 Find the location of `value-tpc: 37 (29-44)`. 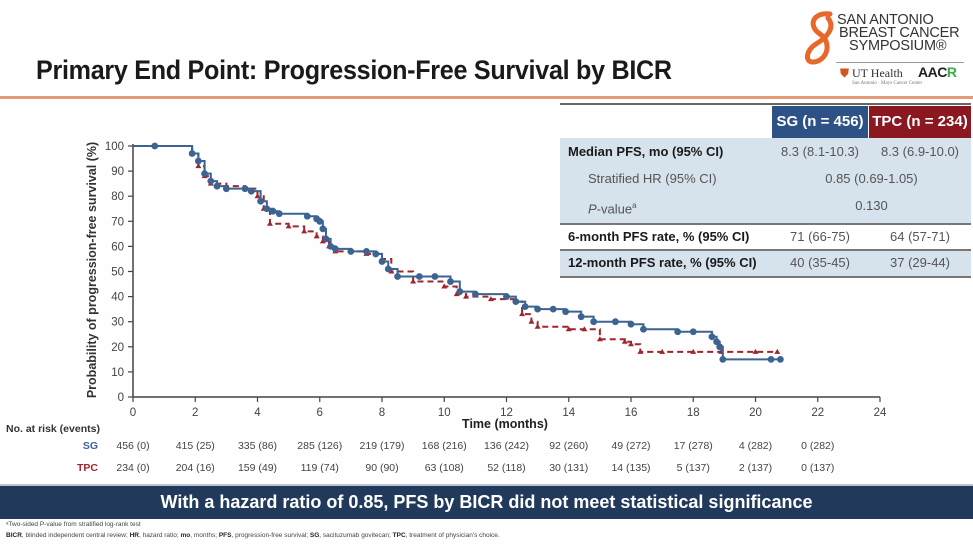

value-tpc: 37 (29-44) is located at coordinates (920, 262).